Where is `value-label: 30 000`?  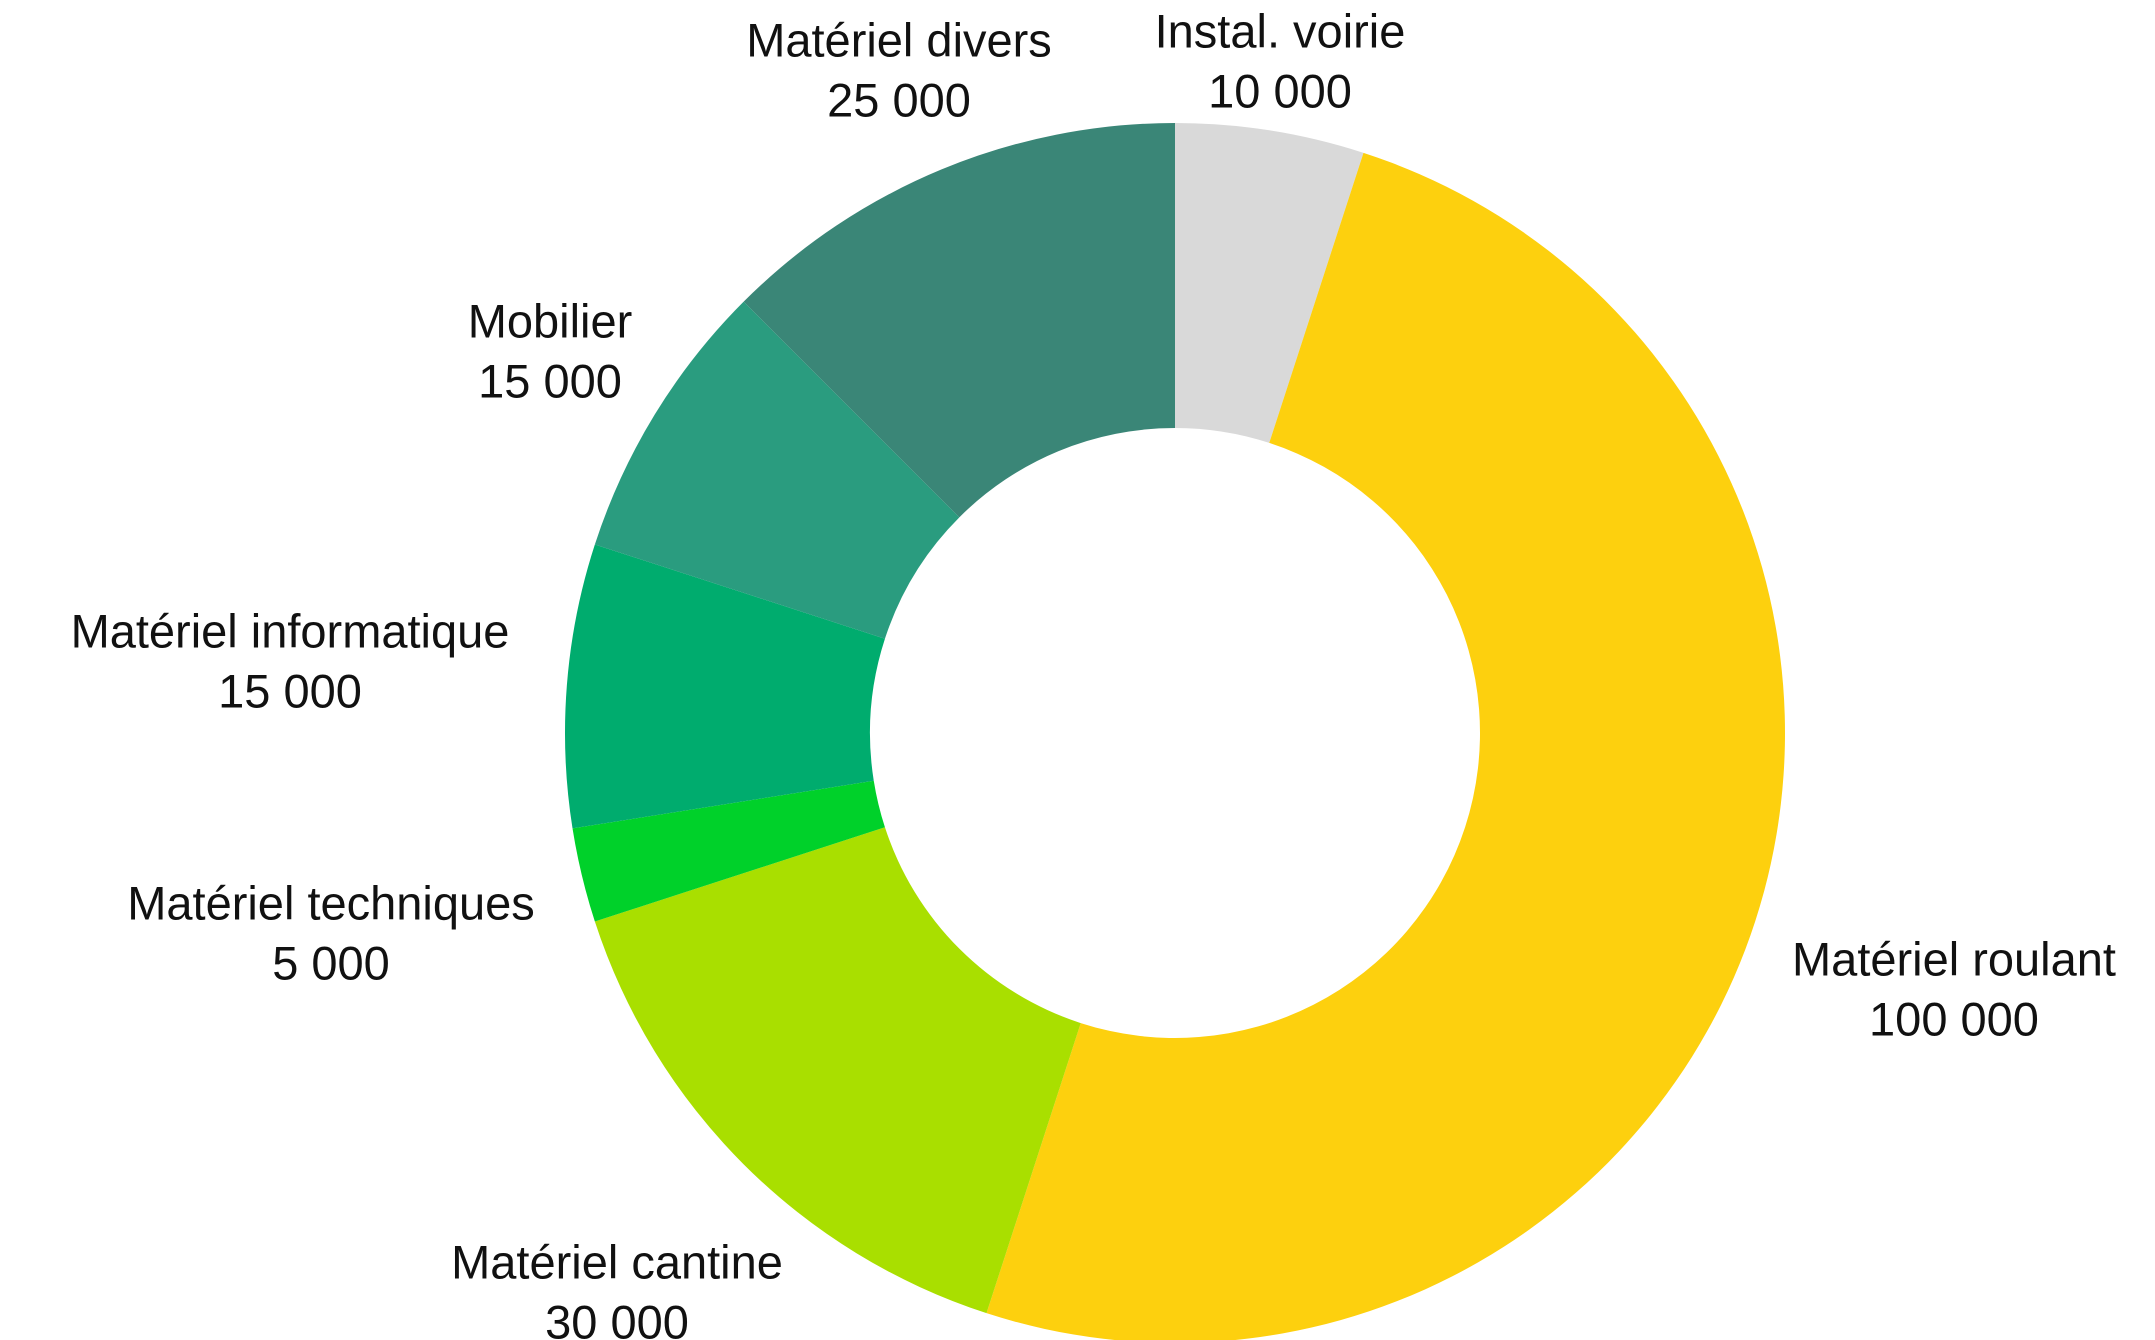 value-label: 30 000 is located at coordinates (617, 1317).